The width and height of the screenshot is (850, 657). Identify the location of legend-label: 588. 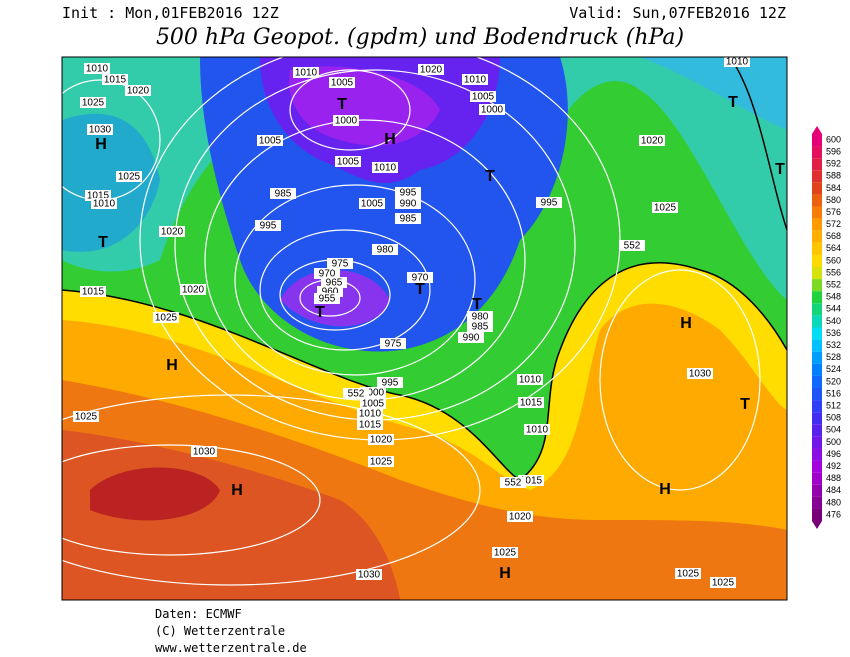
(833, 176).